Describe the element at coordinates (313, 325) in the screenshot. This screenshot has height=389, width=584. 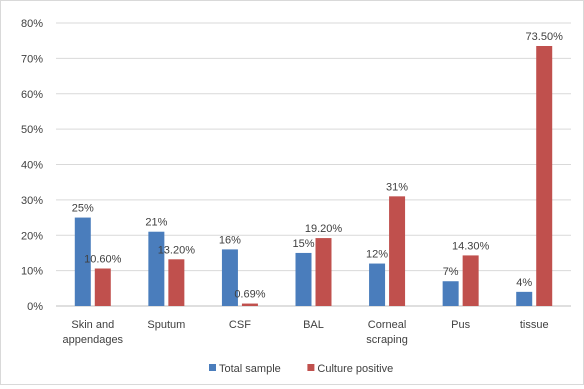
I see `category-label: BAL` at that location.